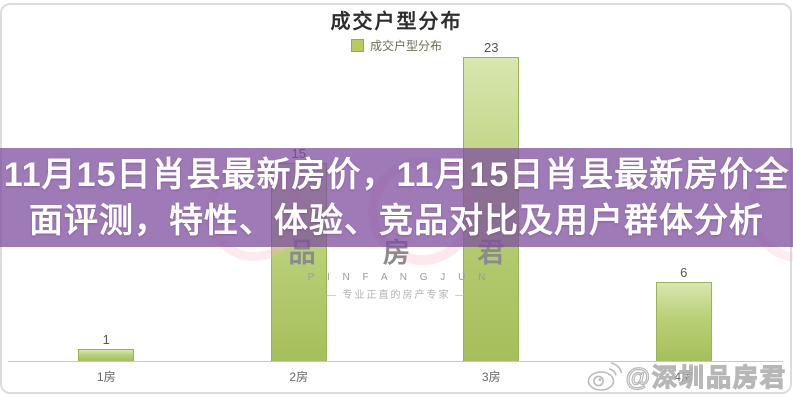  What do you see at coordinates (491, 377) in the screenshot?
I see `x-axis-label: 3房` at bounding box center [491, 377].